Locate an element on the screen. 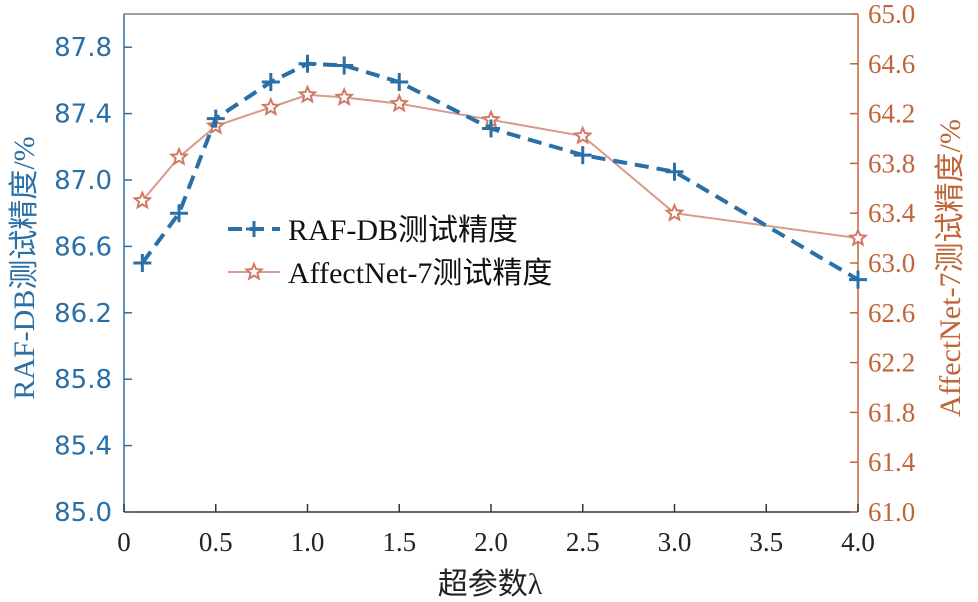  left-axis-title: RAF-DB测试精度/% is located at coordinates (24, 267).